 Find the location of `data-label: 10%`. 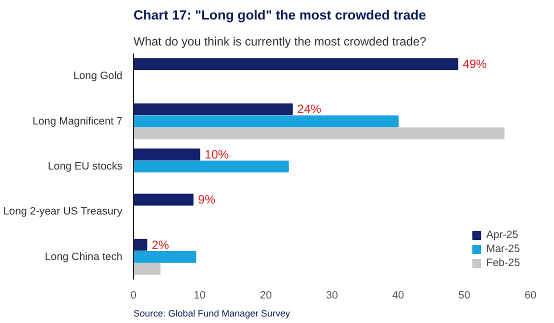

data-label: 10% is located at coordinates (217, 154).